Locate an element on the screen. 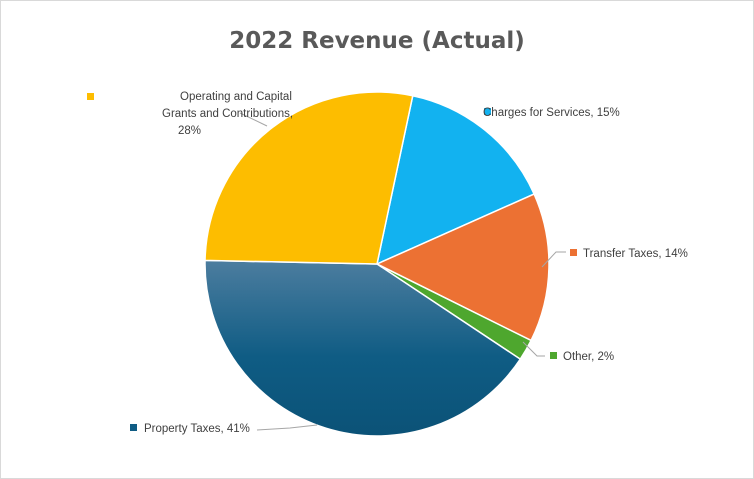 The image size is (754, 479). label-marker-property-taxes is located at coordinates (133, 427).